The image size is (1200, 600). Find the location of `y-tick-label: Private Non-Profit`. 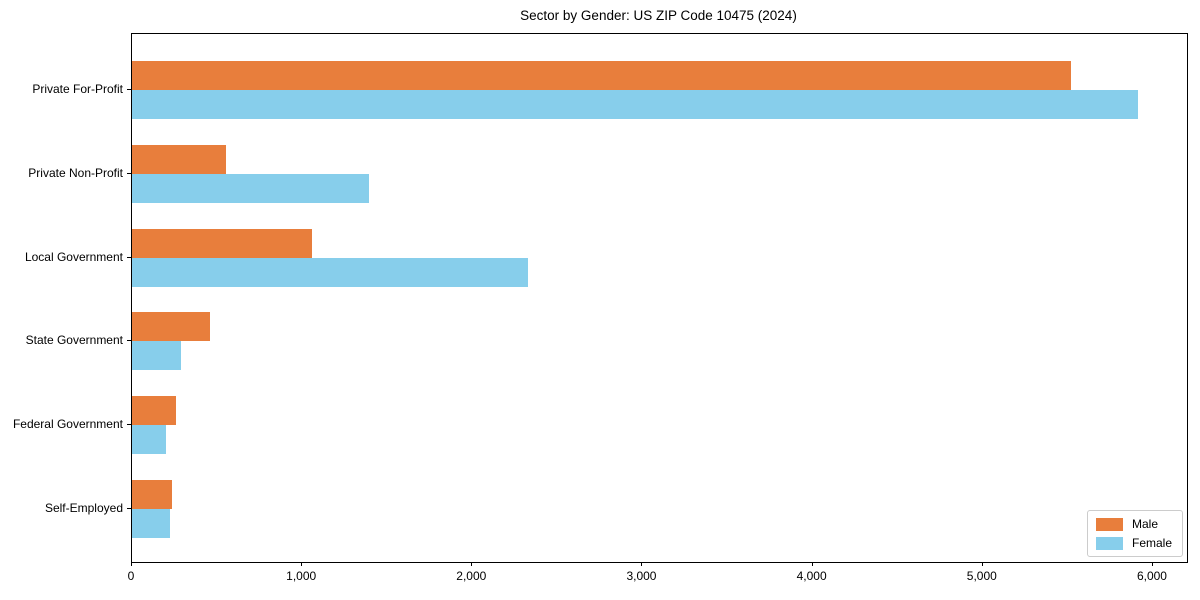

y-tick-label: Private Non-Profit is located at coordinates (75, 172).